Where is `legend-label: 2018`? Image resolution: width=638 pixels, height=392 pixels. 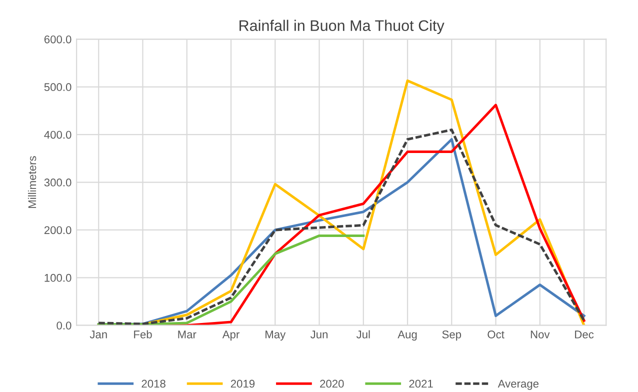
legend-label: 2018 is located at coordinates (154, 384).